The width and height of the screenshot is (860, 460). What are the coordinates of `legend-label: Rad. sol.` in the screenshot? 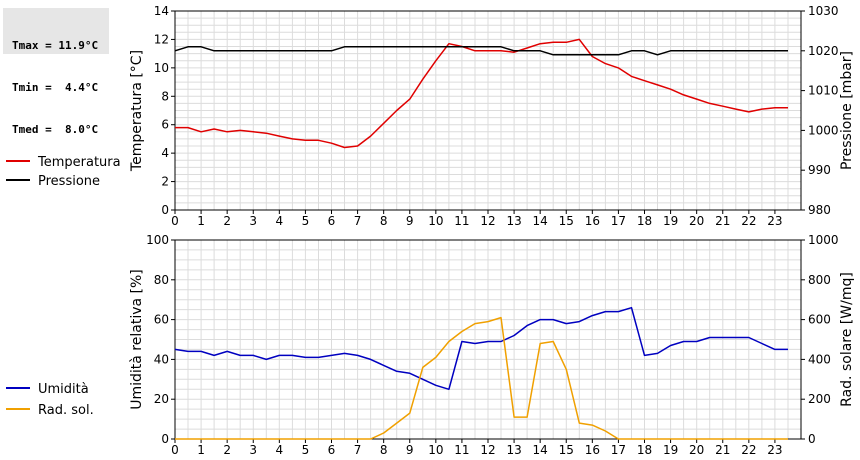 It's located at (66, 410).